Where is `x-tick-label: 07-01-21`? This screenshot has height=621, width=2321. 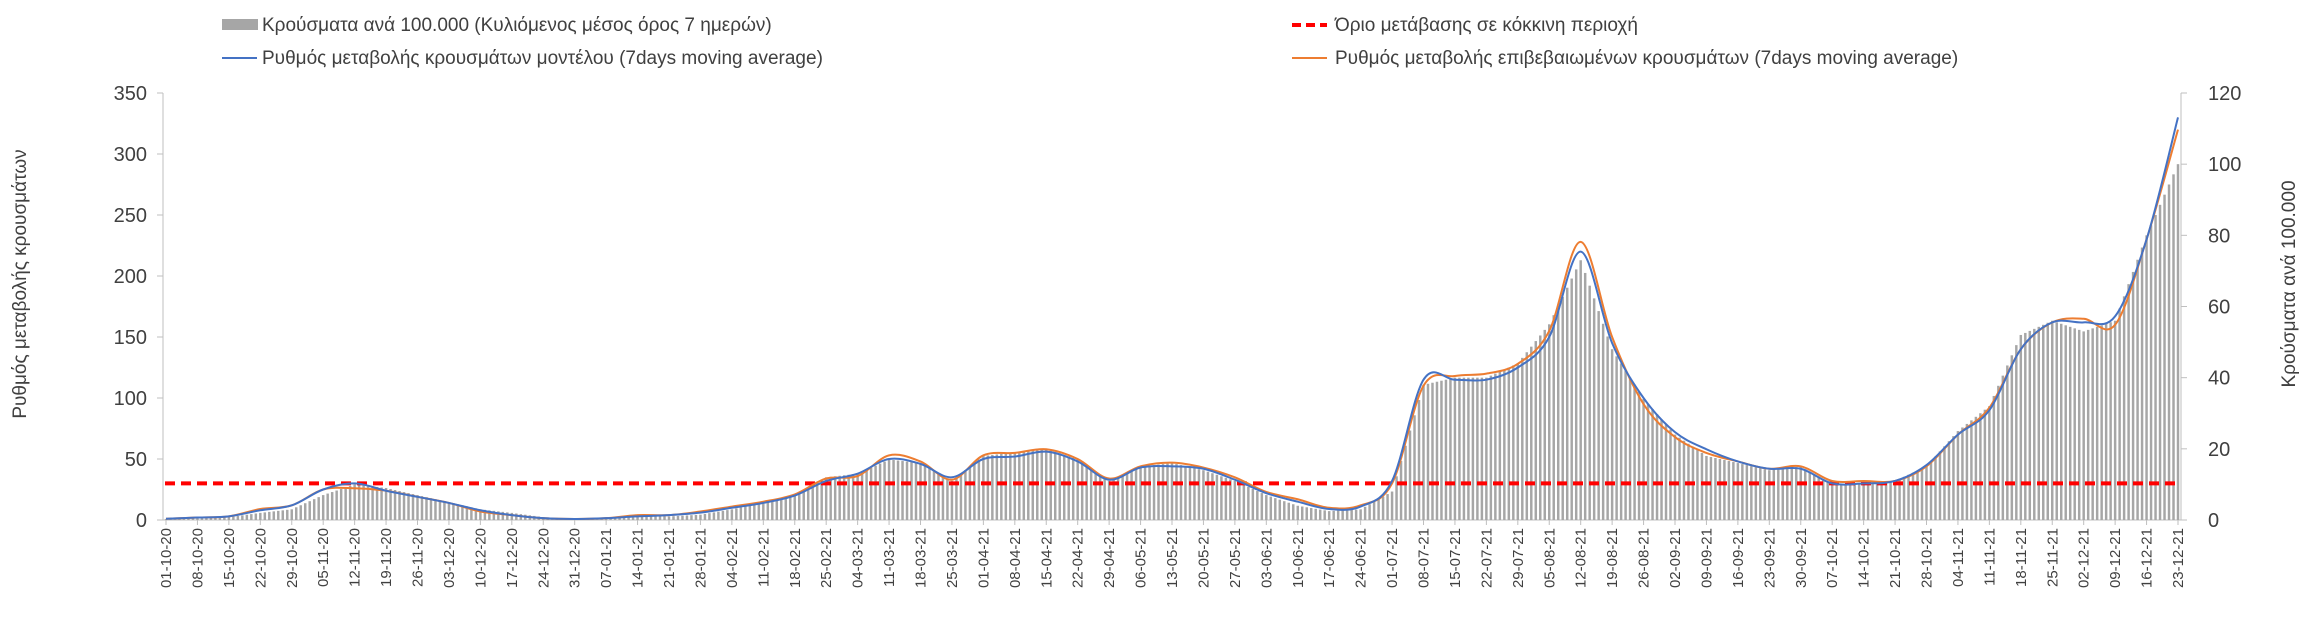 x-tick-label: 07-01-21 is located at coordinates (606, 558).